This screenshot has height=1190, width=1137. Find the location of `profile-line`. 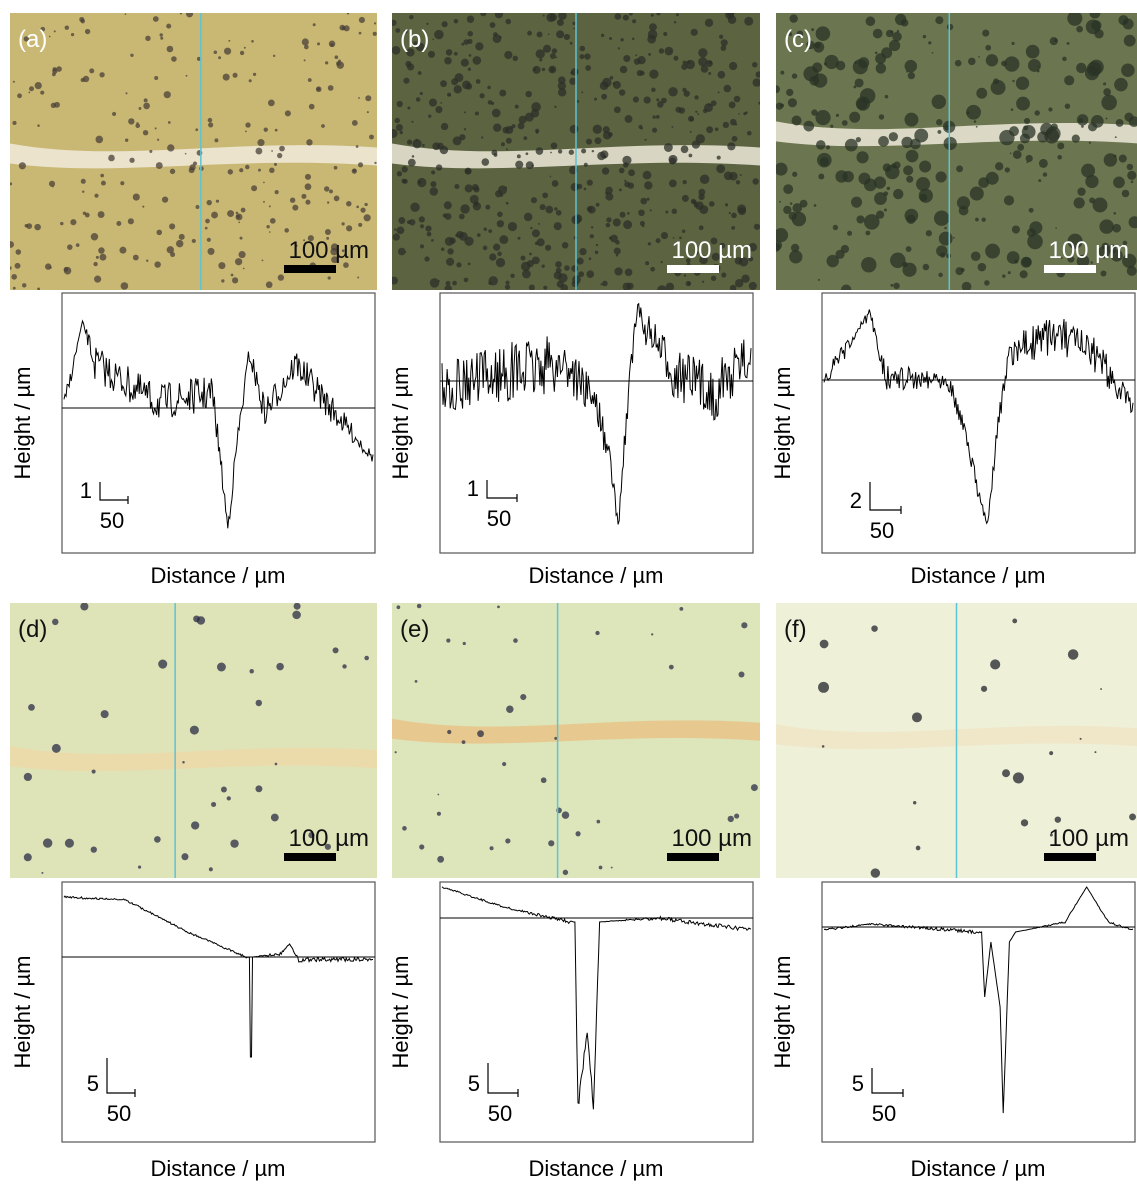

profile-line is located at coordinates (978, 1000).